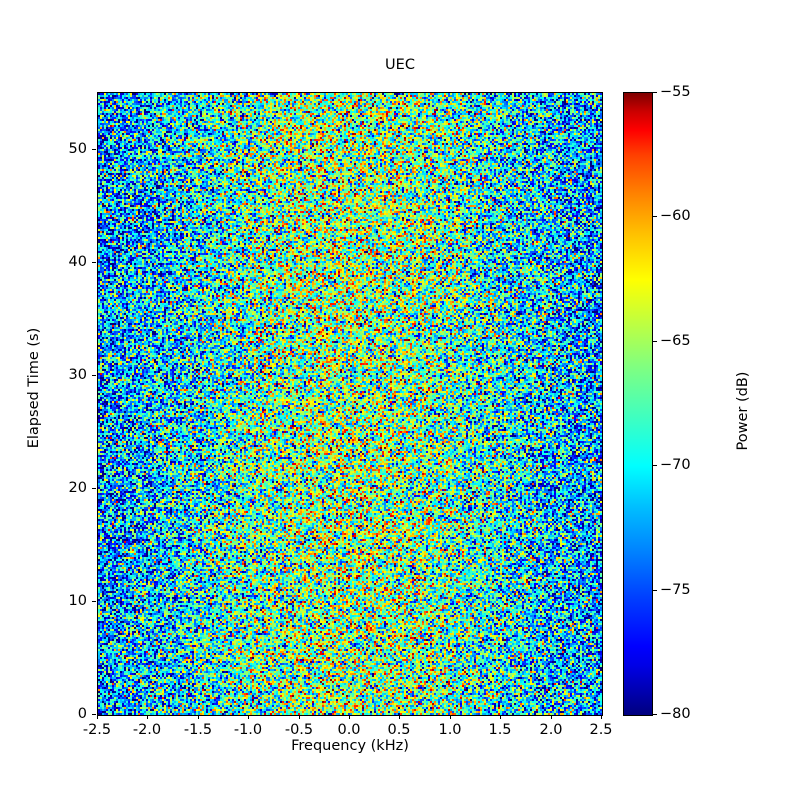 The width and height of the screenshot is (800, 800). What do you see at coordinates (675, 216) in the screenshot?
I see `colorbar-tick-label: −60` at bounding box center [675, 216].